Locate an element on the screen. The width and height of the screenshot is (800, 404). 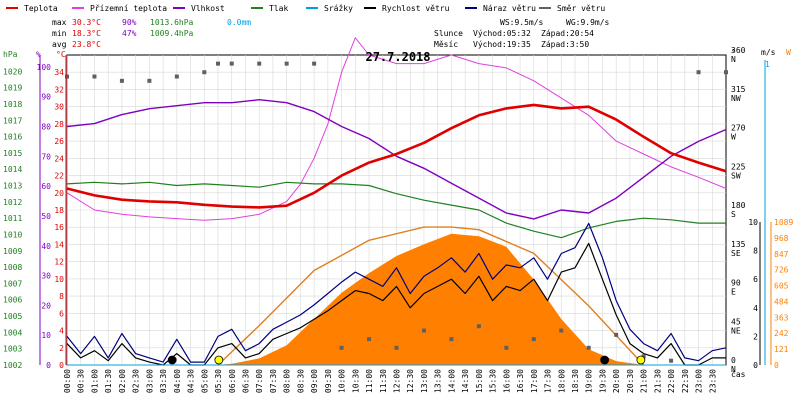
tick-time: 02:30 is located at coordinates (136, 381).